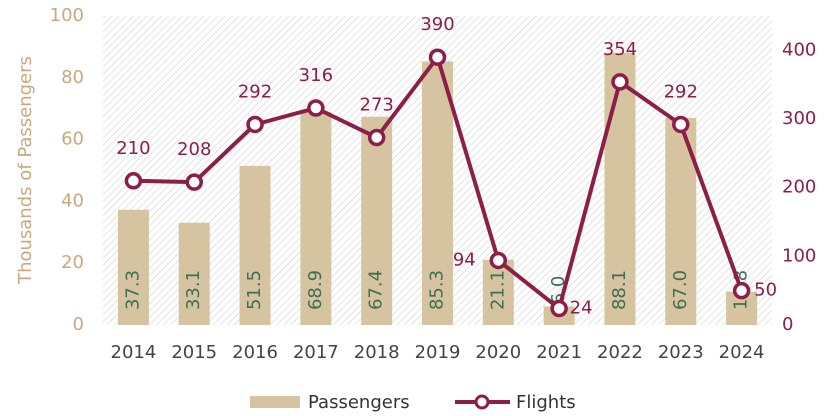 This screenshot has width=836, height=416. What do you see at coordinates (619, 290) in the screenshot?
I see `bar-value-label: 88.1` at bounding box center [619, 290].